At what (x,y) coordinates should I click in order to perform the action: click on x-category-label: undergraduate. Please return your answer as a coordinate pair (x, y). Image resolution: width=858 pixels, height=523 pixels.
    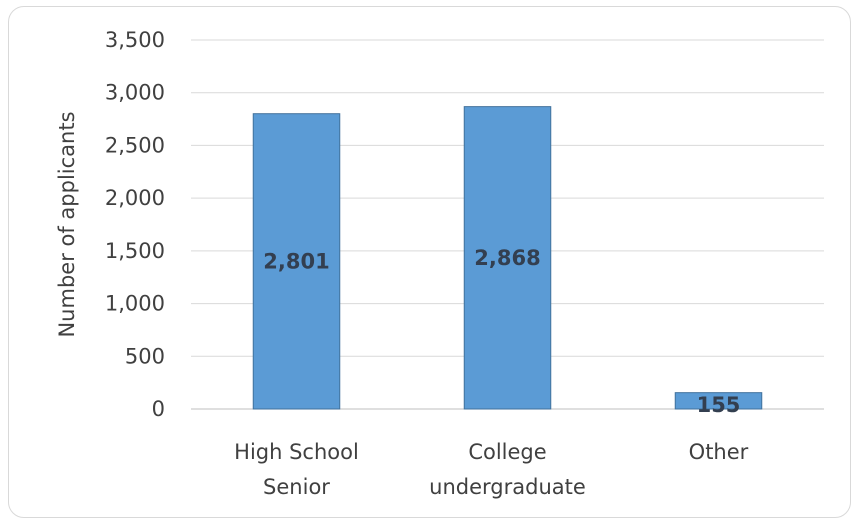
    Looking at the image, I should click on (507, 487).